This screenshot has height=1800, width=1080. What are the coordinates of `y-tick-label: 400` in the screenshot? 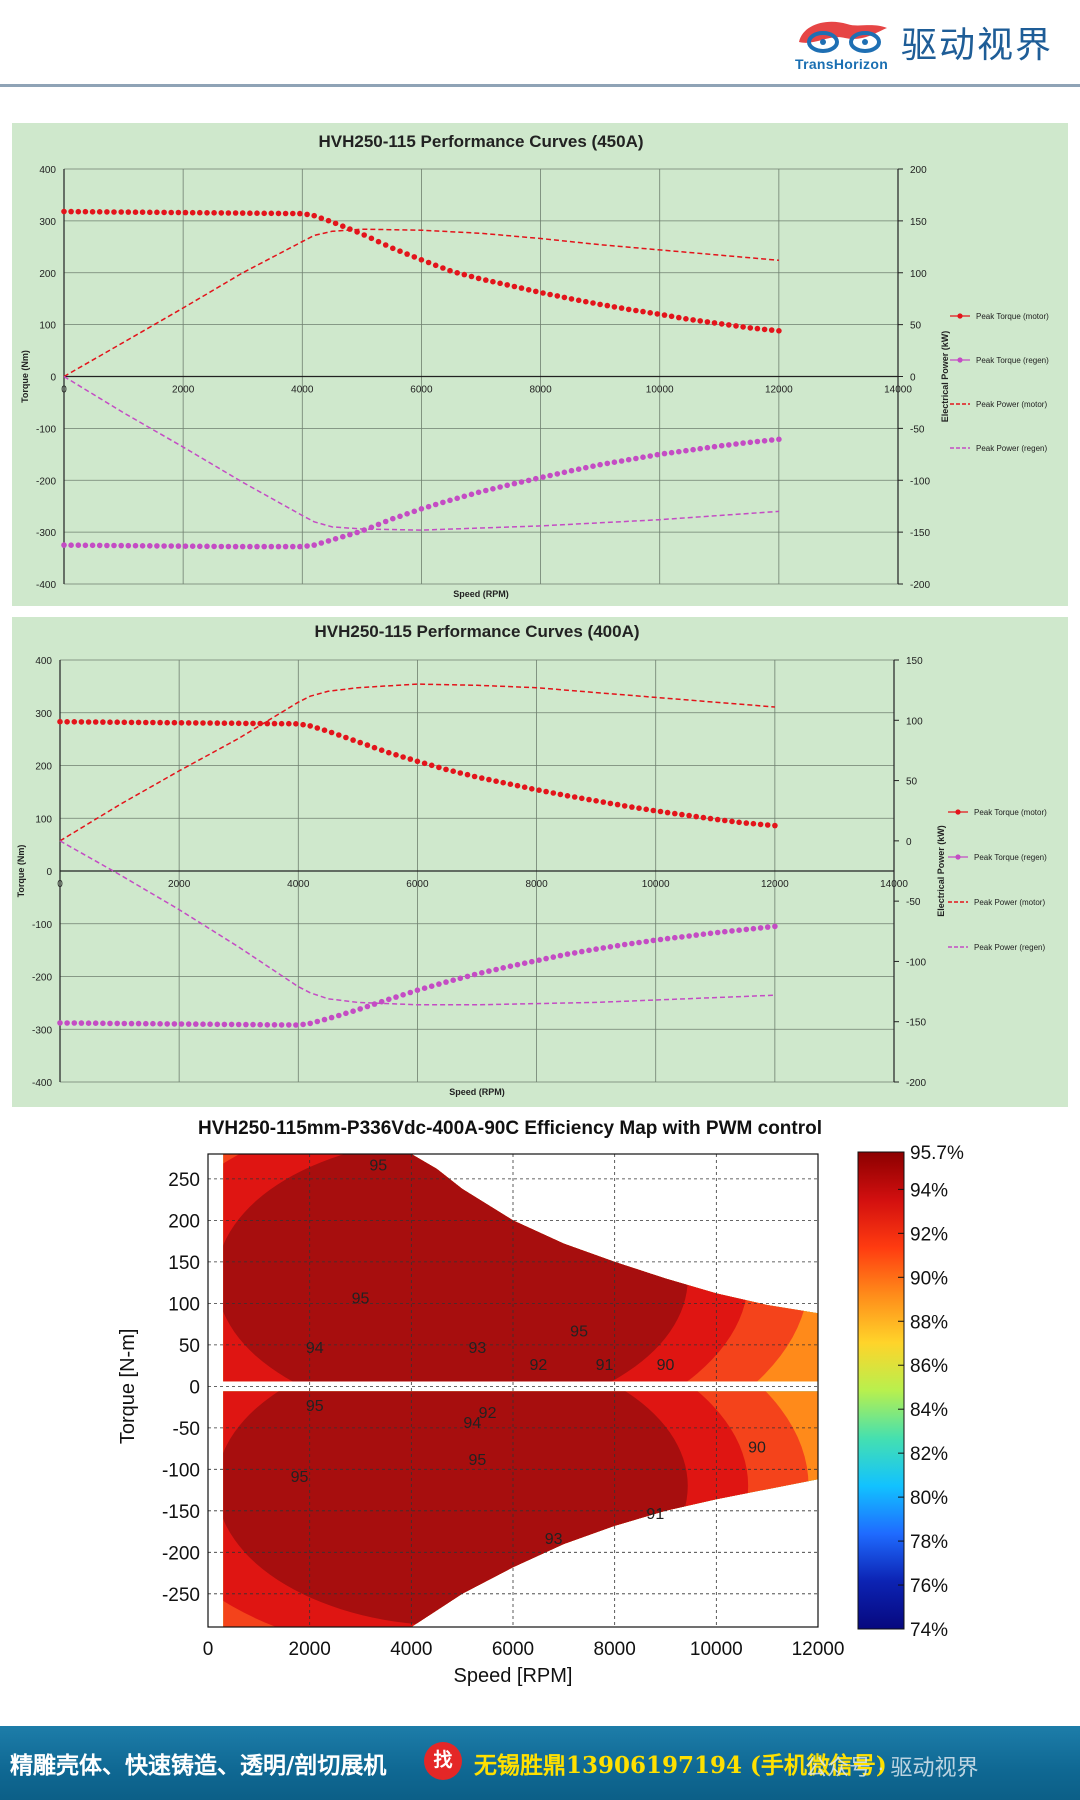 It's located at (43, 661).